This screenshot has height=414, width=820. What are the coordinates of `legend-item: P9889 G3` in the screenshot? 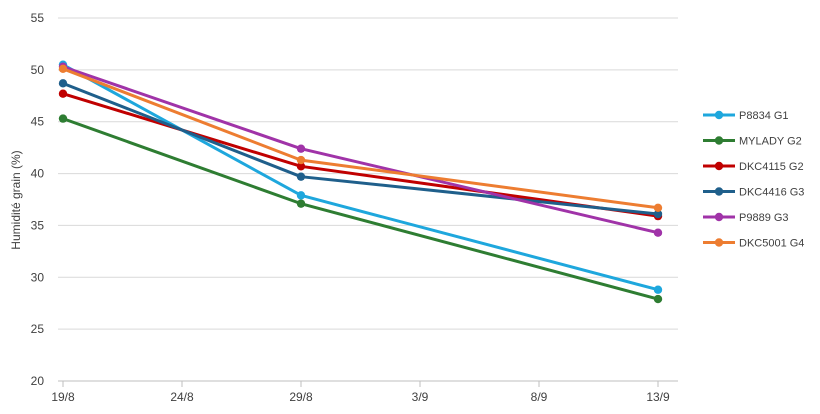 It's located at (746, 218).